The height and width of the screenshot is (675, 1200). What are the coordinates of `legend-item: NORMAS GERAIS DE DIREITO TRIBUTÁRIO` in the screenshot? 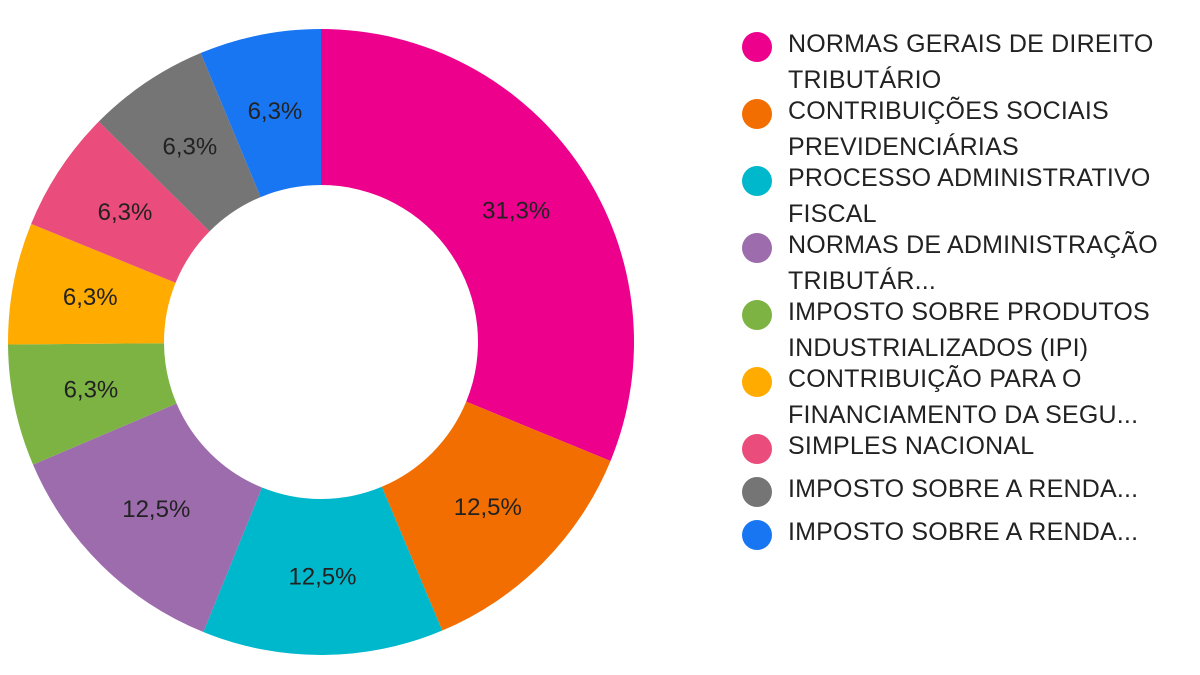 It's located at (962, 59).